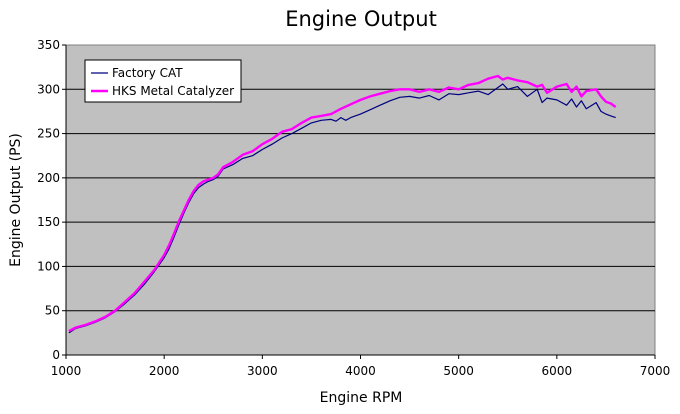 The width and height of the screenshot is (680, 414). I want to click on x-tick-label: 6000, so click(557, 371).